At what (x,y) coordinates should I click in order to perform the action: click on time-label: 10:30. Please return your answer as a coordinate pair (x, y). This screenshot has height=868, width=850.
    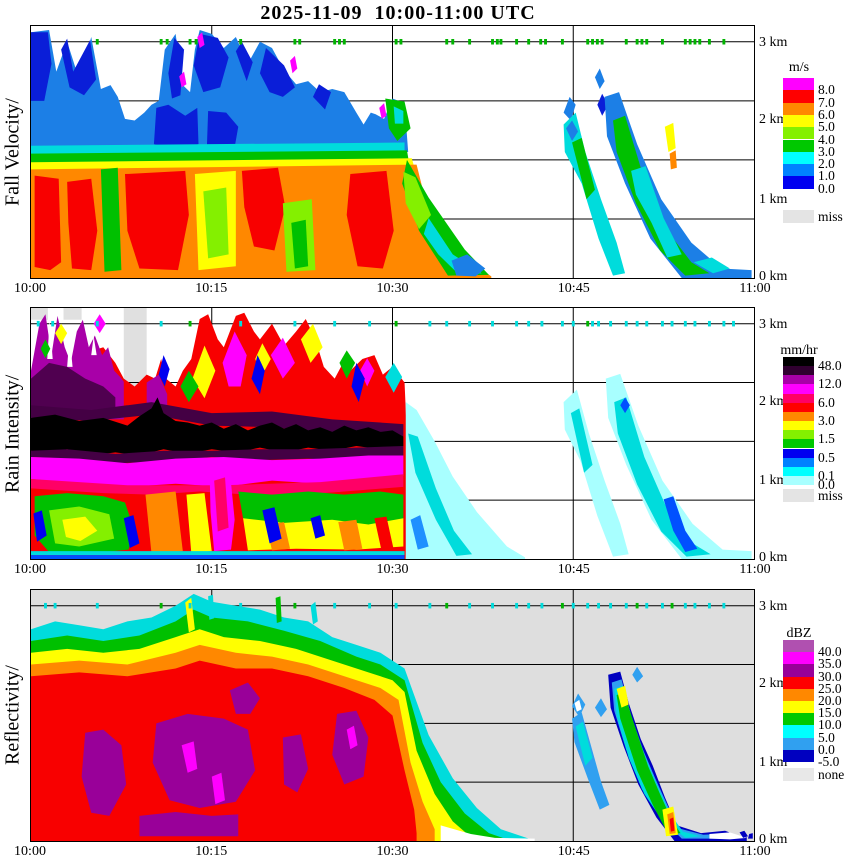
    Looking at the image, I should click on (392, 569).